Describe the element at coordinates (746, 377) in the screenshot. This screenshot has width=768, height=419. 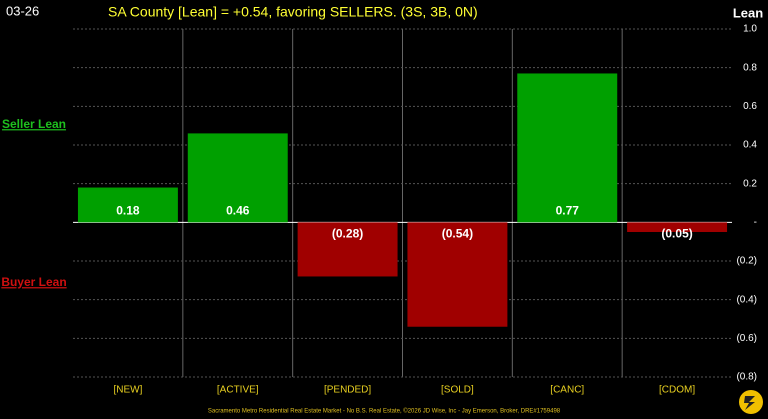
I see `y-tick-label: (0.8)` at that location.